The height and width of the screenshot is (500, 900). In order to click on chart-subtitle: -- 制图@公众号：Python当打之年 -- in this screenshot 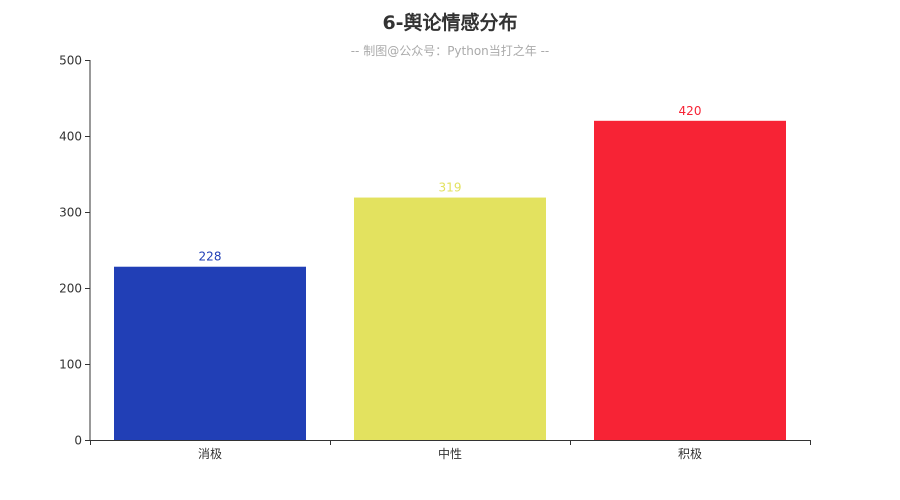, I will do `click(450, 51)`.